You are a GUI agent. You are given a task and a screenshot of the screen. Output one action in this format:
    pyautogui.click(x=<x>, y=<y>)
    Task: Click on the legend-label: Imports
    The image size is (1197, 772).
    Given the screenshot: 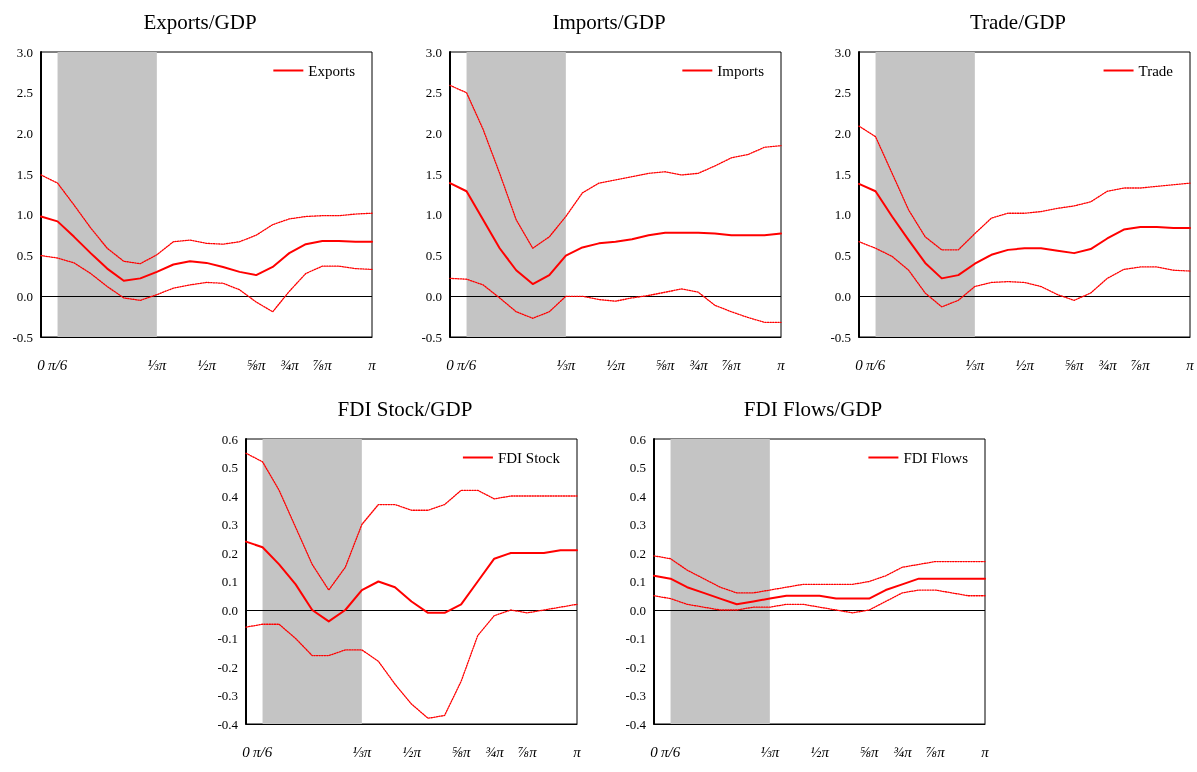 What is the action you would take?
    pyautogui.click(x=741, y=70)
    